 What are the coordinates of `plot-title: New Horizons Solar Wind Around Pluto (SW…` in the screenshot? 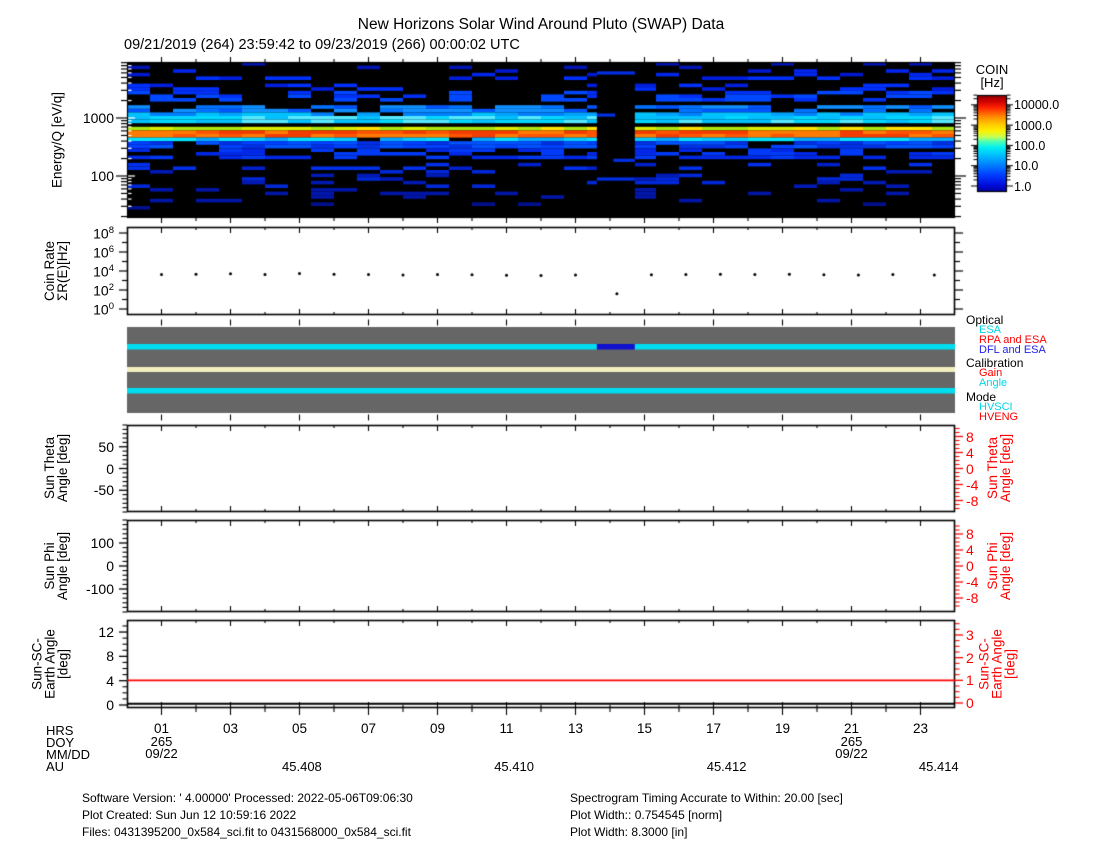 It's located at (541, 24).